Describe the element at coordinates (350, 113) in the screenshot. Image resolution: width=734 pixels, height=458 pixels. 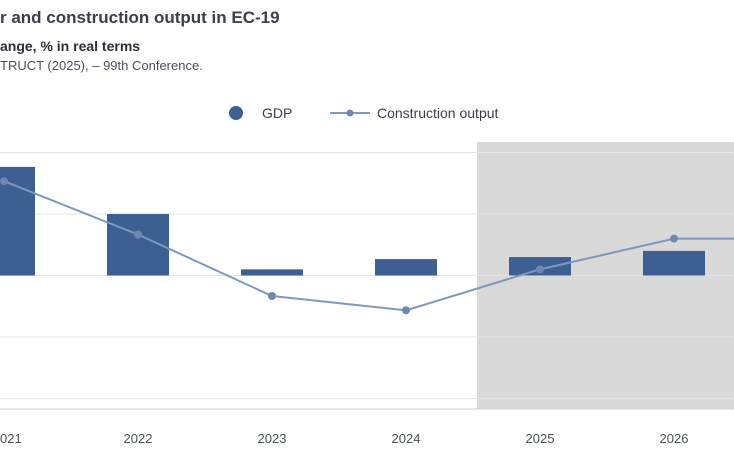
I see `legend-construction-marker` at that location.